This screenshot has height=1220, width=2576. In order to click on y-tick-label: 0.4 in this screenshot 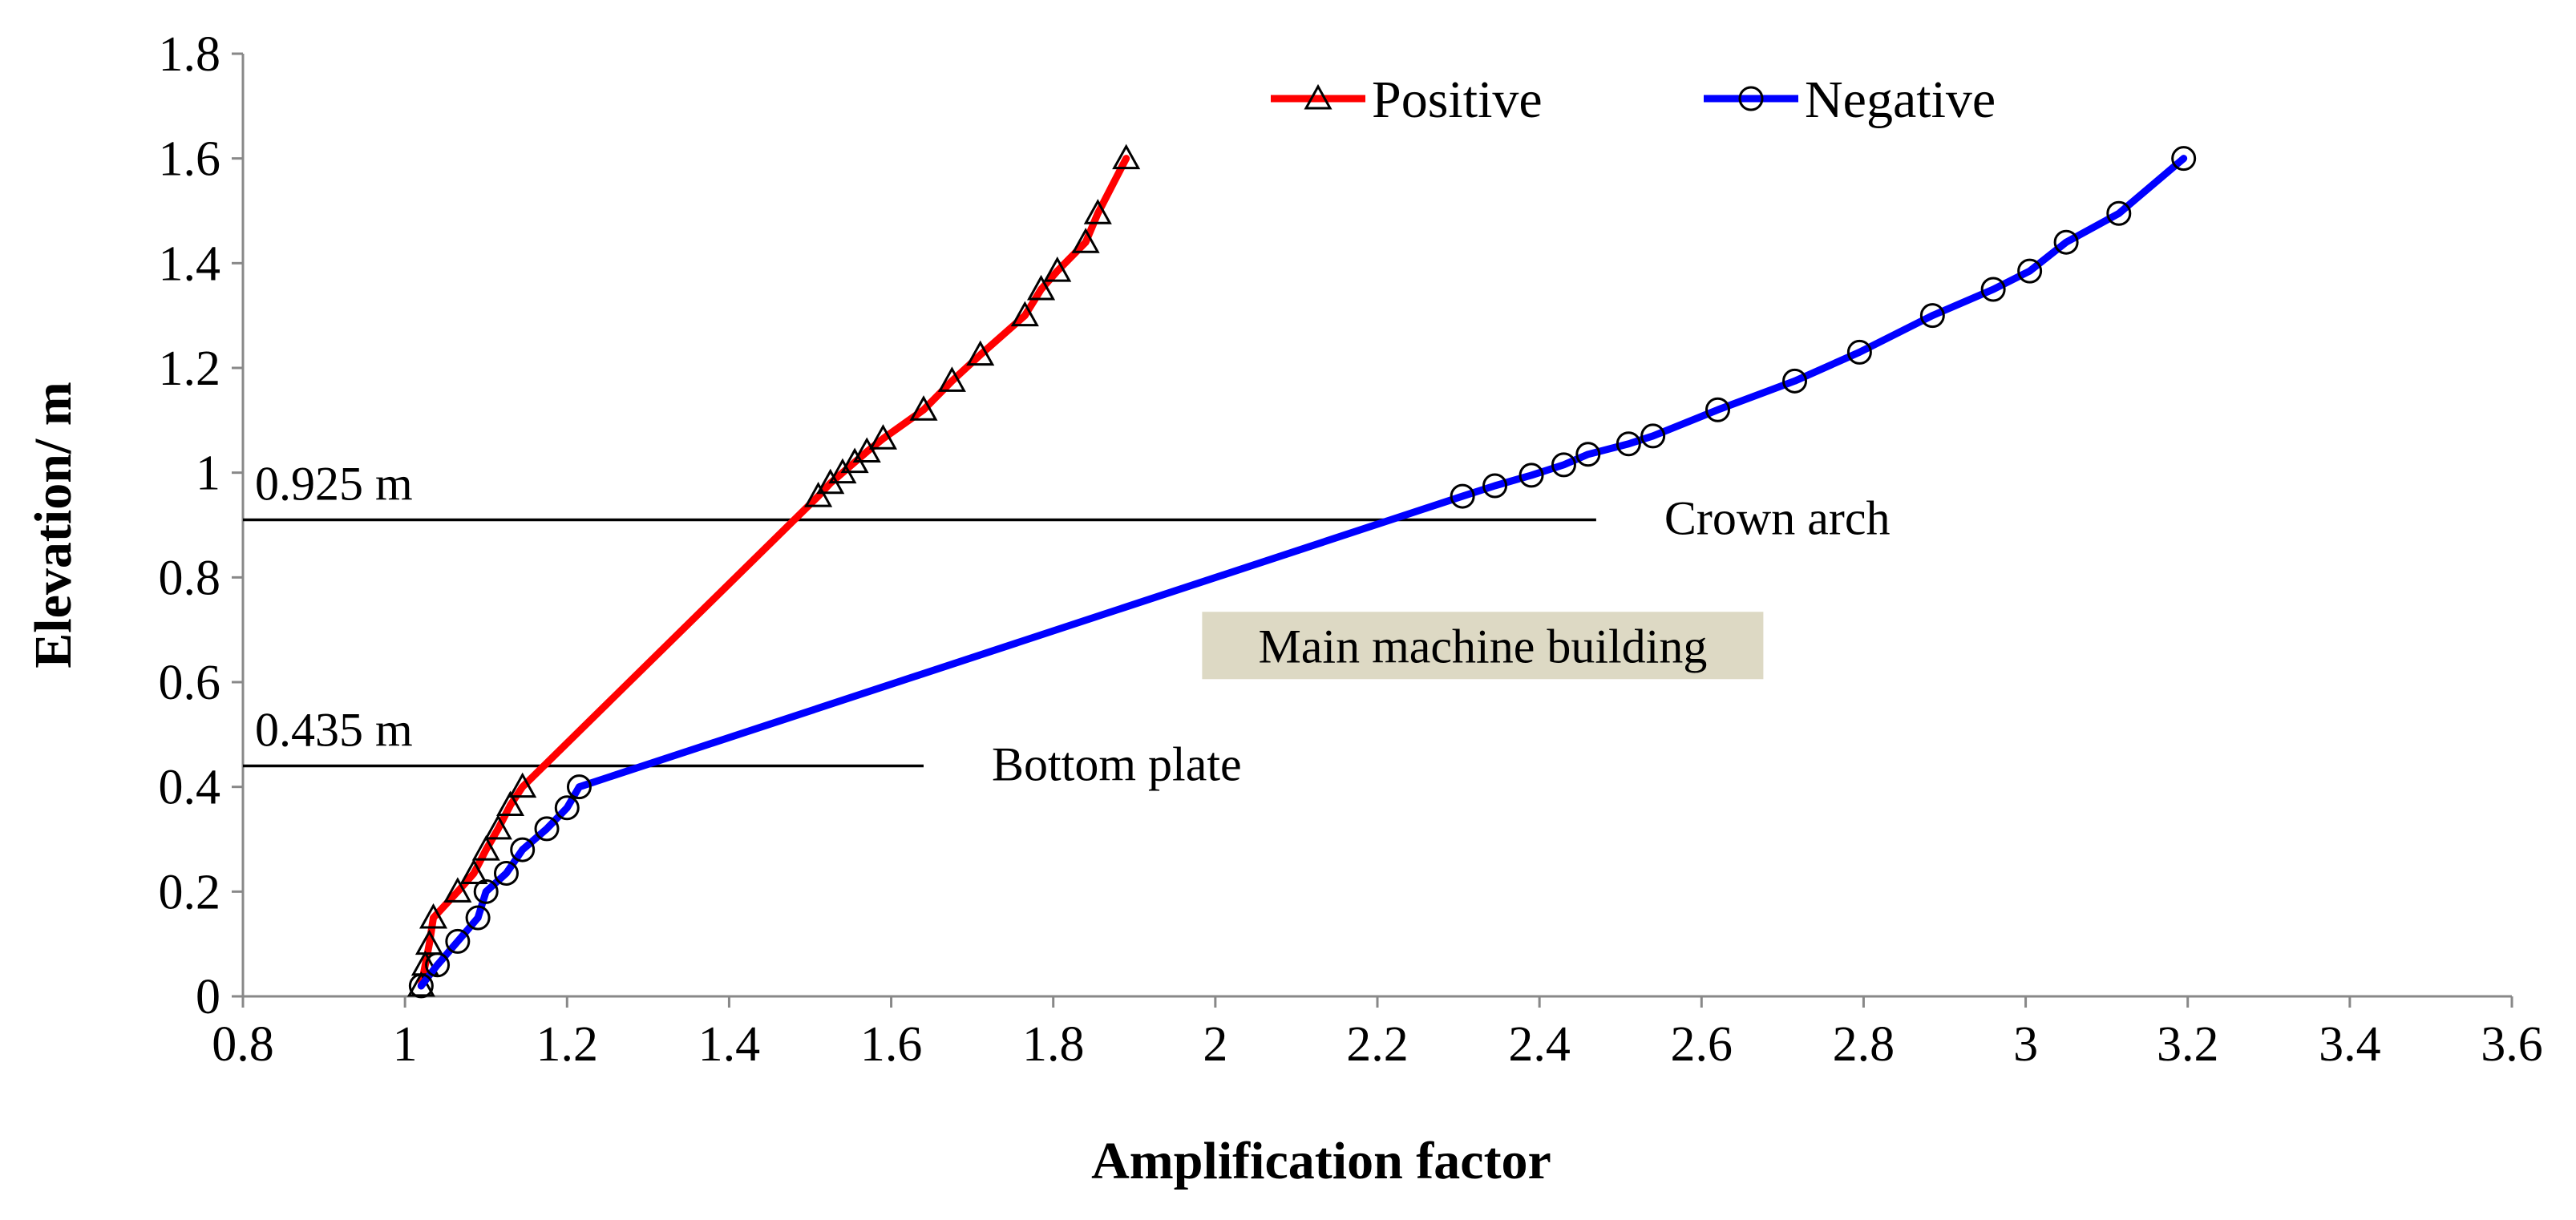, I will do `click(190, 788)`.